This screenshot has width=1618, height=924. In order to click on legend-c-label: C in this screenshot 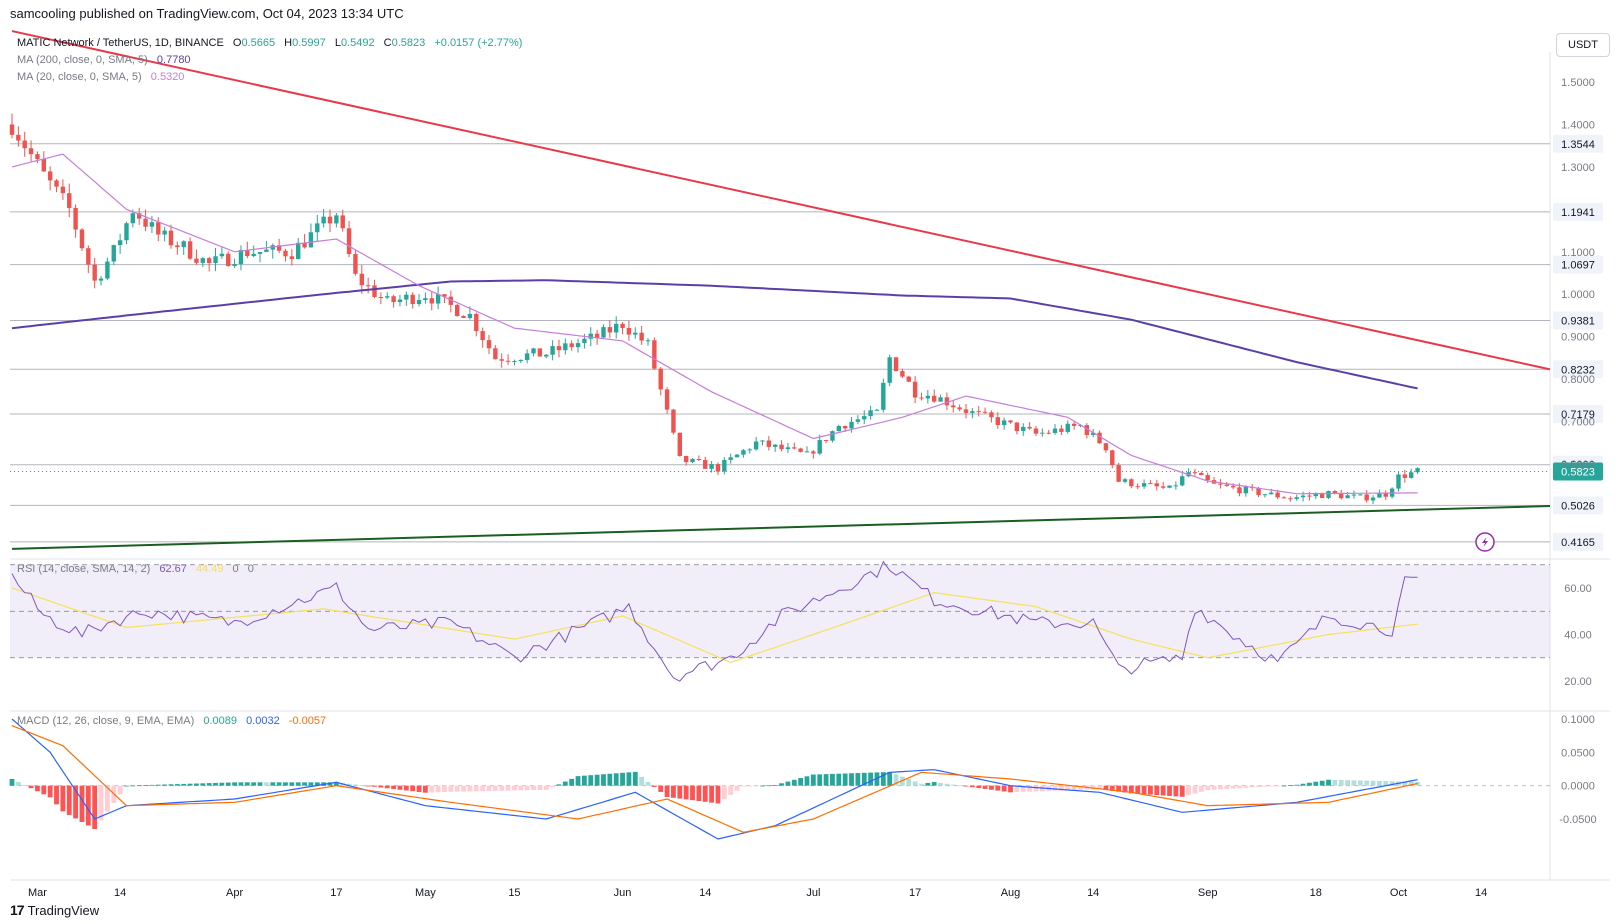, I will do `click(388, 43)`.